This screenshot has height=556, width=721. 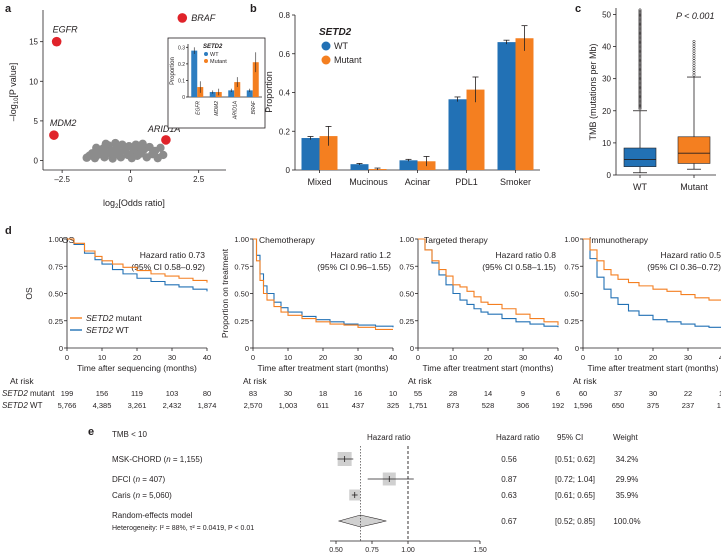 What do you see at coordinates (627, 459) in the screenshot?
I see `forest-study-weight: 34.2%` at bounding box center [627, 459].